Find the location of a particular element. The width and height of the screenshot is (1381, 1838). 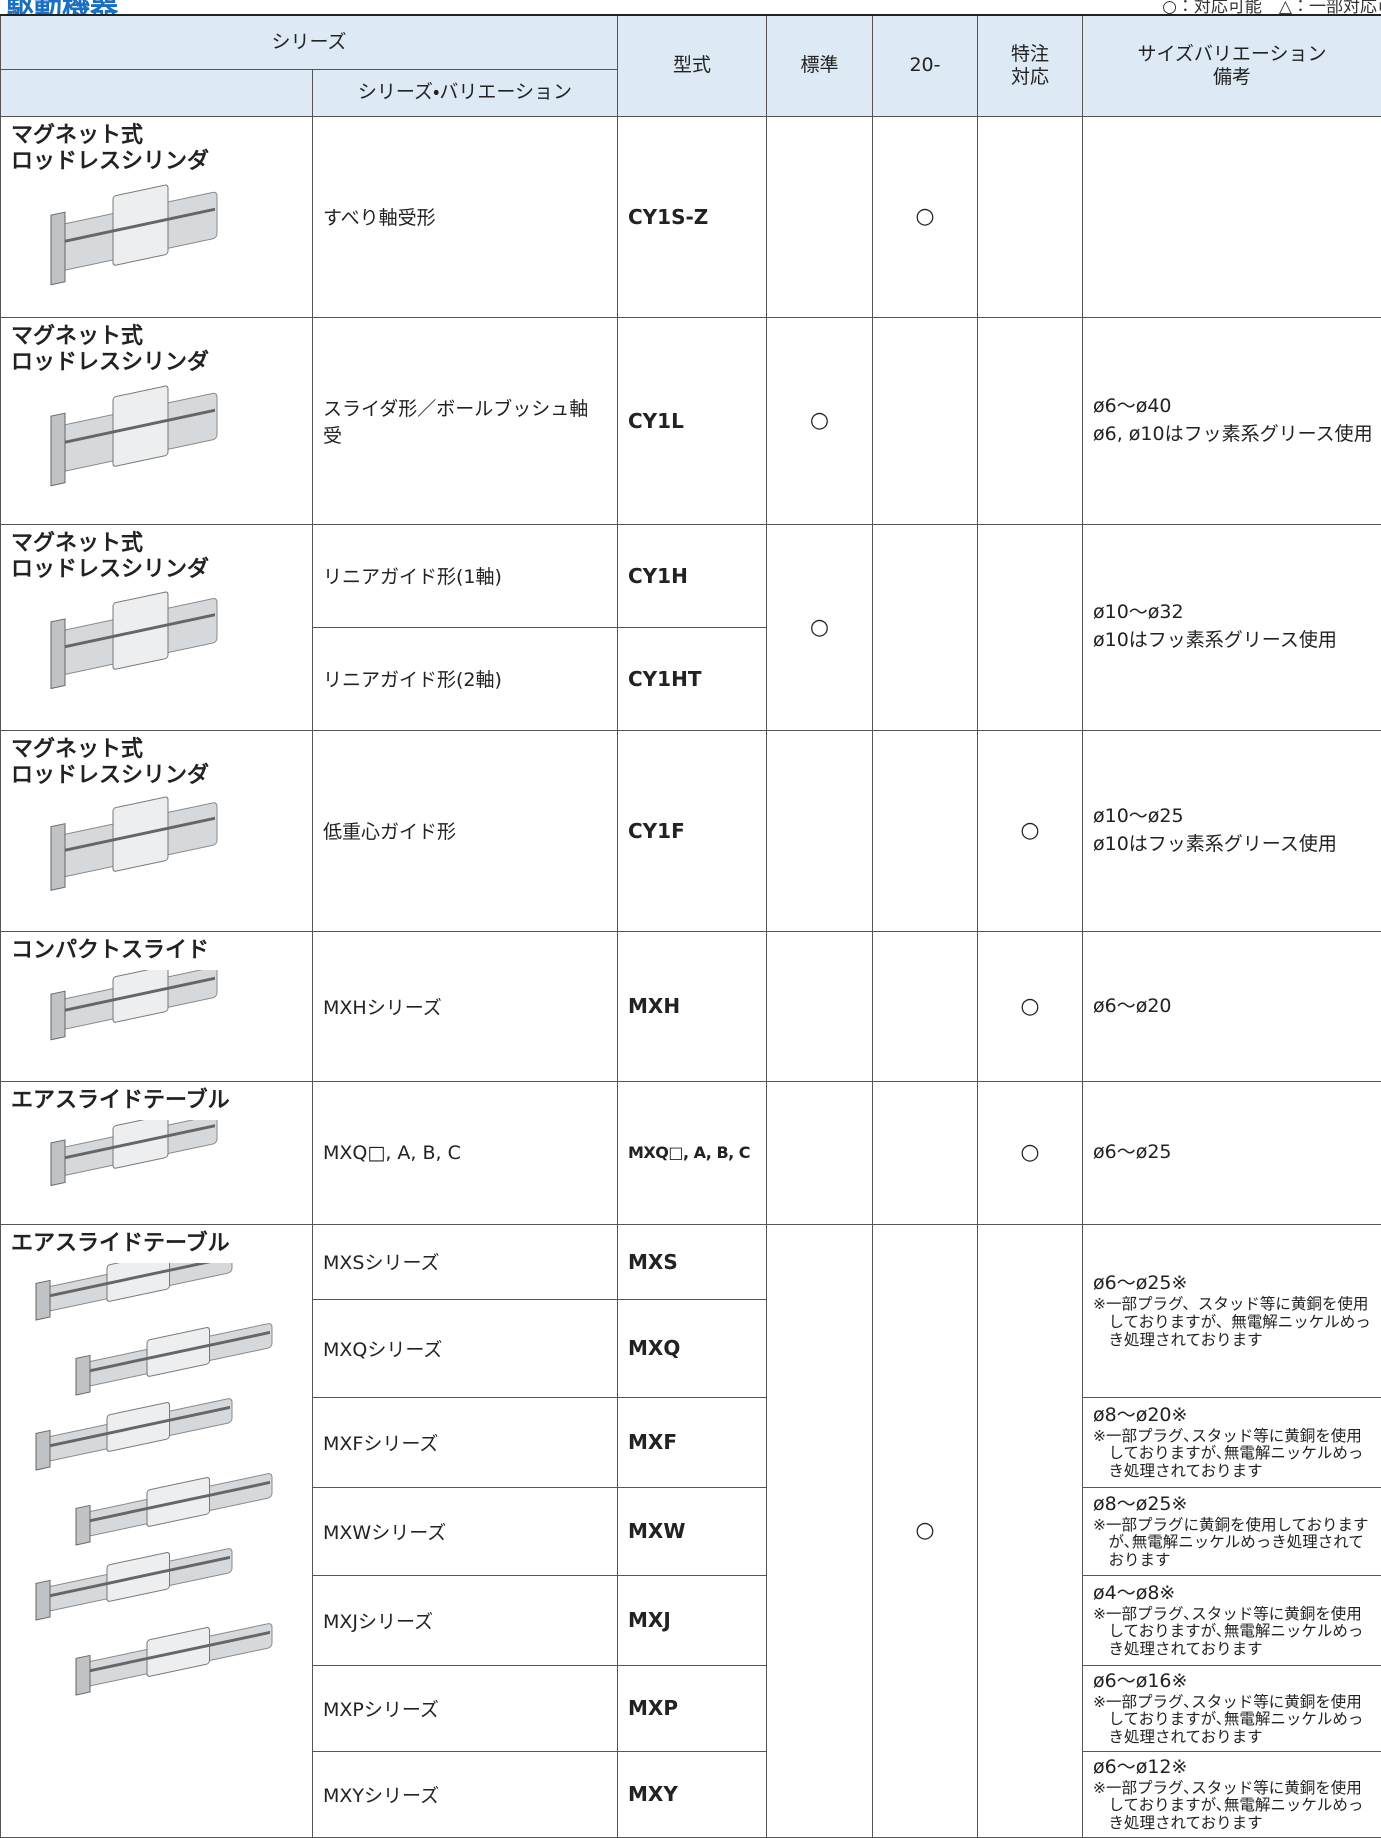

column-header: 20- is located at coordinates (925, 65).